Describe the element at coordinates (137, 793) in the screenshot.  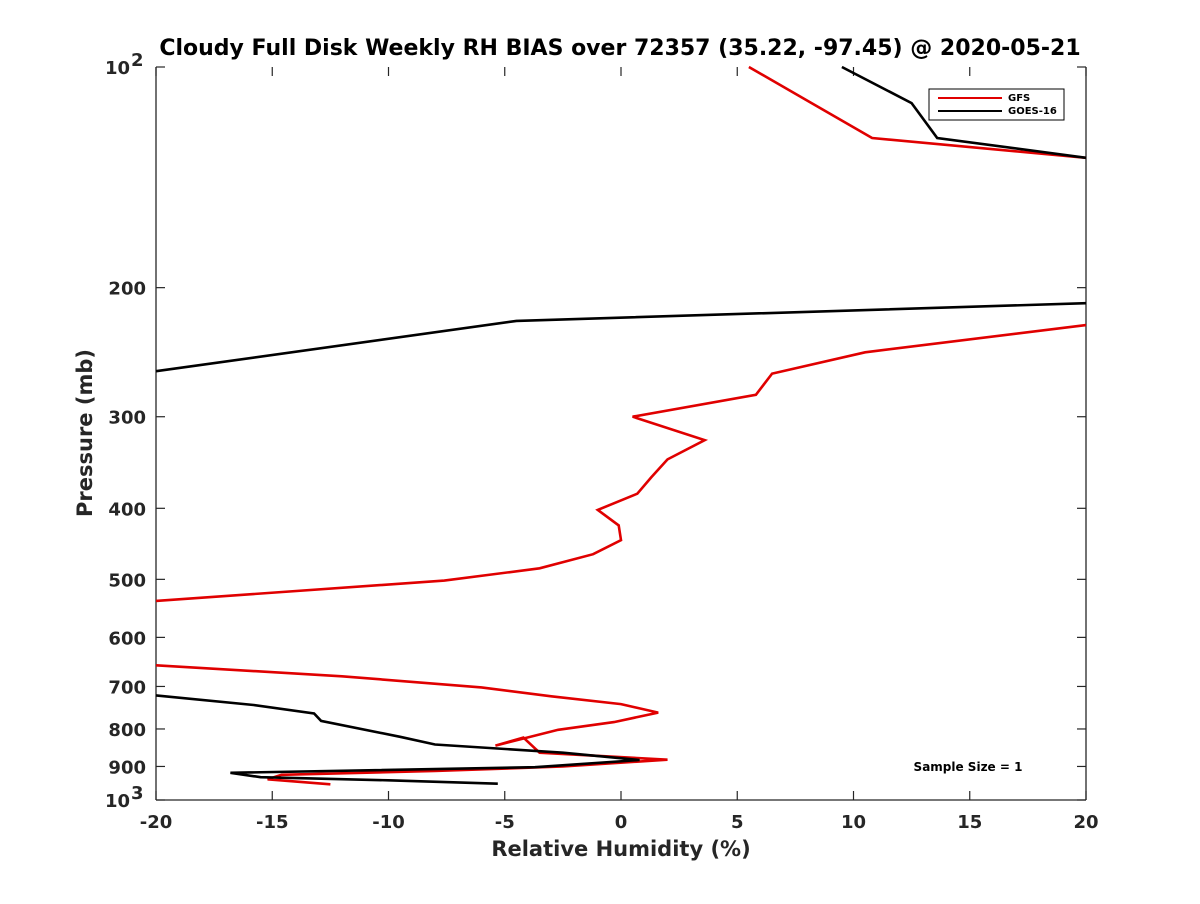
I see `y-tick-exponent: 3` at that location.